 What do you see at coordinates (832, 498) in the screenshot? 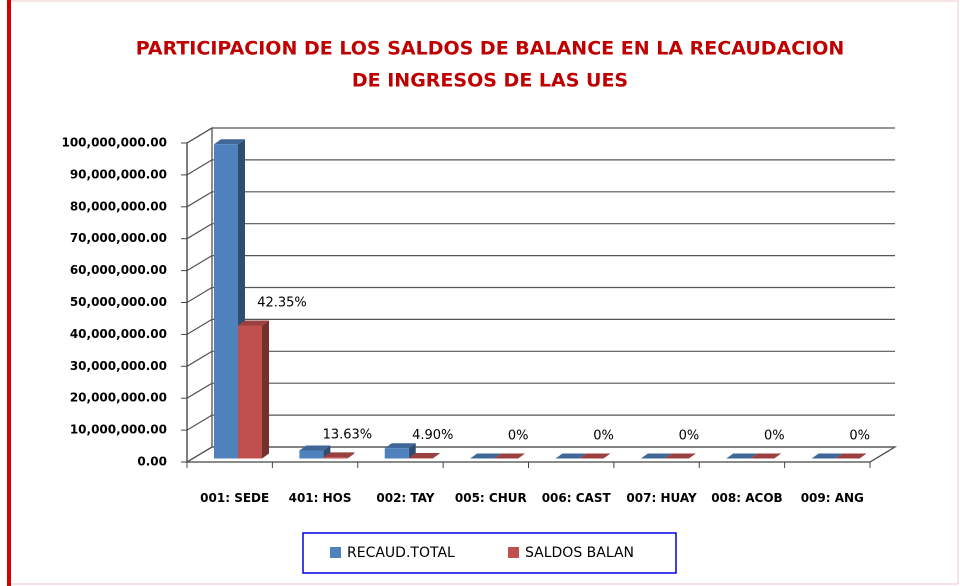
I see `x-tick-label: 009: ANG` at bounding box center [832, 498].